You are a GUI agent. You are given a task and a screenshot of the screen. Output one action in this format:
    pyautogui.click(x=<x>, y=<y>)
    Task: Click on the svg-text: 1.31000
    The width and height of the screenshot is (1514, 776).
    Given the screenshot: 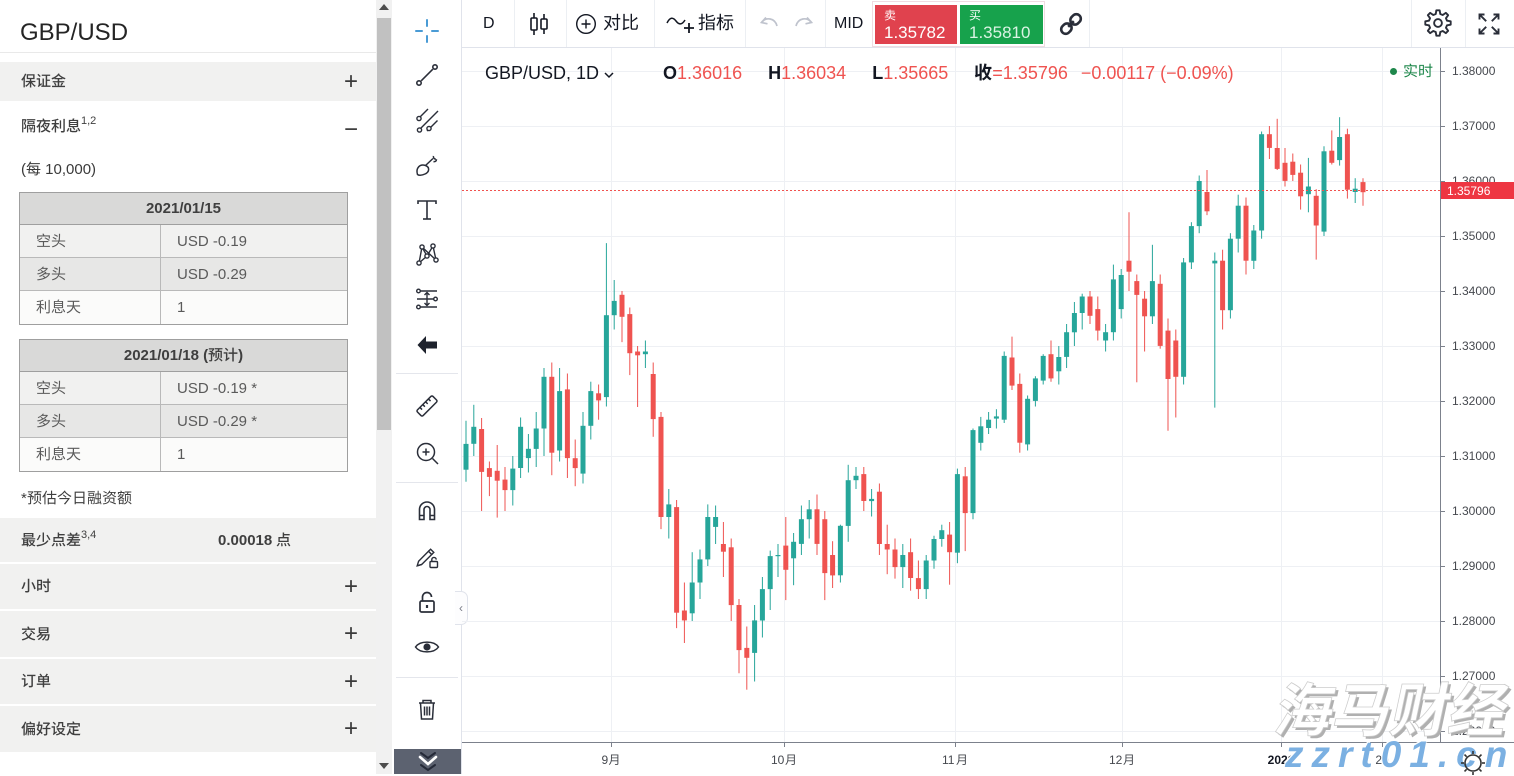 What is the action you would take?
    pyautogui.click(x=1474, y=456)
    